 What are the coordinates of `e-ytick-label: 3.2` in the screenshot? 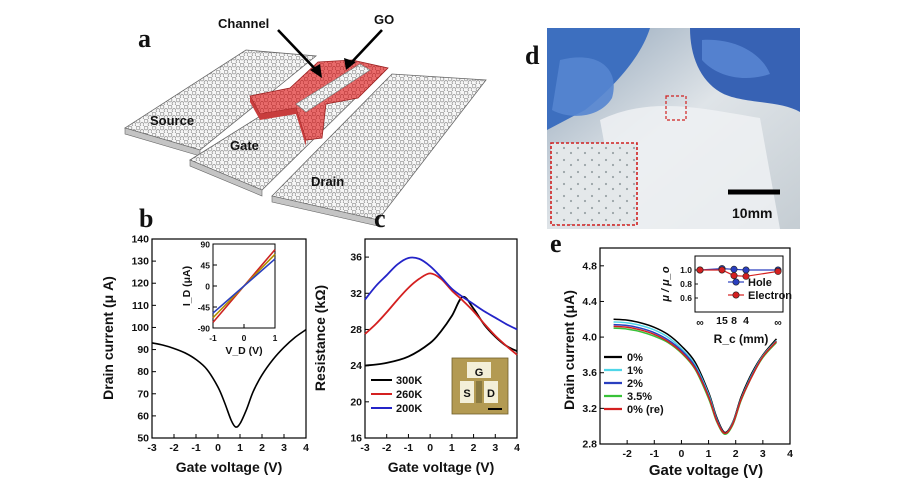 It's located at (589, 409).